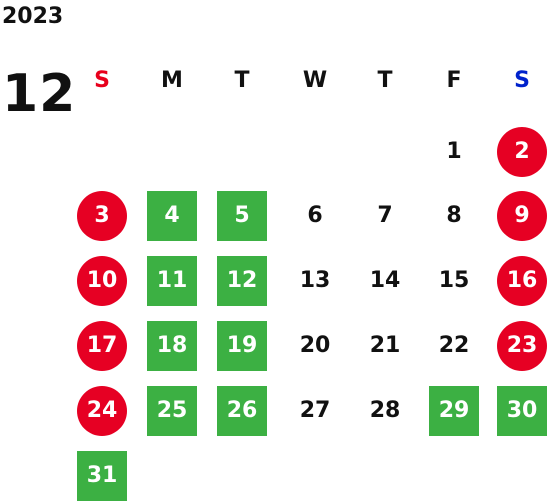 The height and width of the screenshot is (503, 548). Describe the element at coordinates (454, 280) in the screenshot. I see `day-cell: 15` at that location.